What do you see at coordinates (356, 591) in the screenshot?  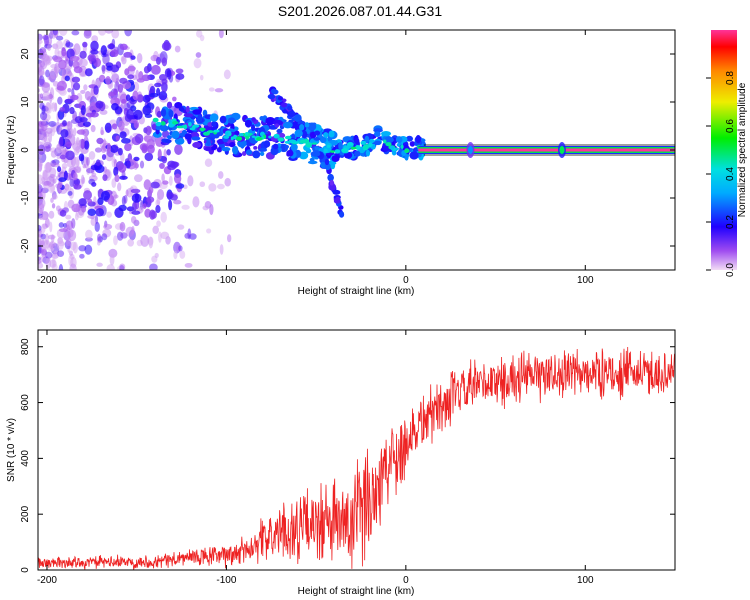 I see `snr-x-axis-label: Height of straight line (km)` at bounding box center [356, 591].